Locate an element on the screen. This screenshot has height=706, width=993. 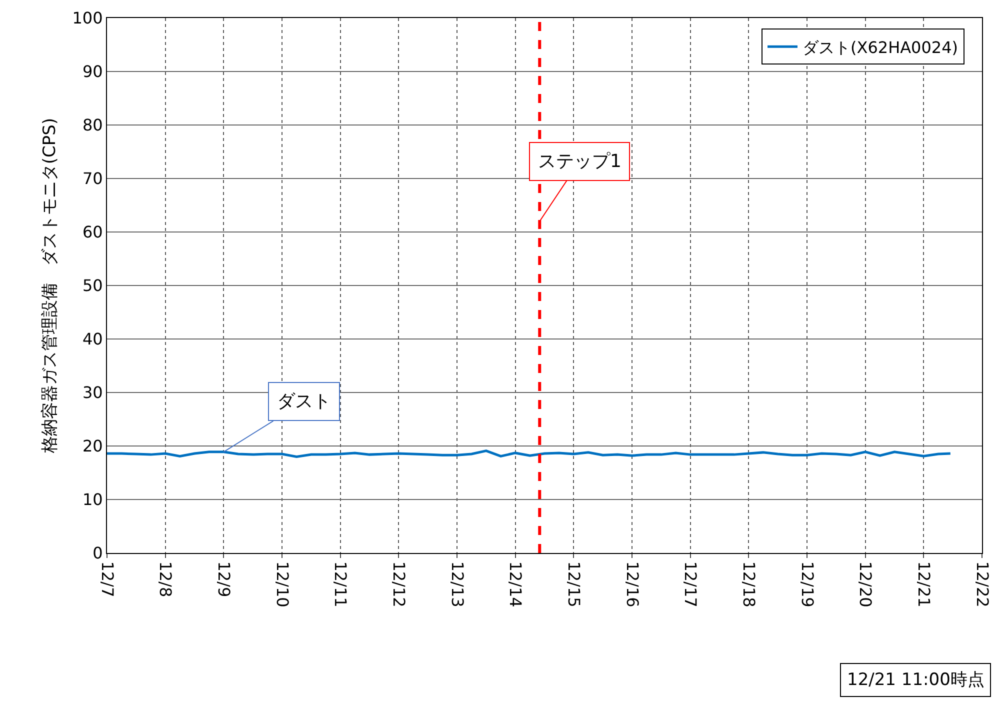
x-tick-label: 12/11 is located at coordinates (340, 584).